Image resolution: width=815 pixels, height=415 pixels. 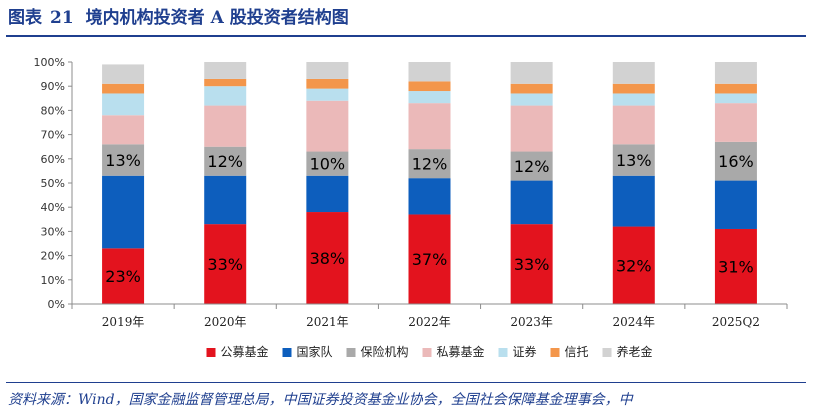 I want to click on x-tick-label: 2019年, so click(x=123, y=322).